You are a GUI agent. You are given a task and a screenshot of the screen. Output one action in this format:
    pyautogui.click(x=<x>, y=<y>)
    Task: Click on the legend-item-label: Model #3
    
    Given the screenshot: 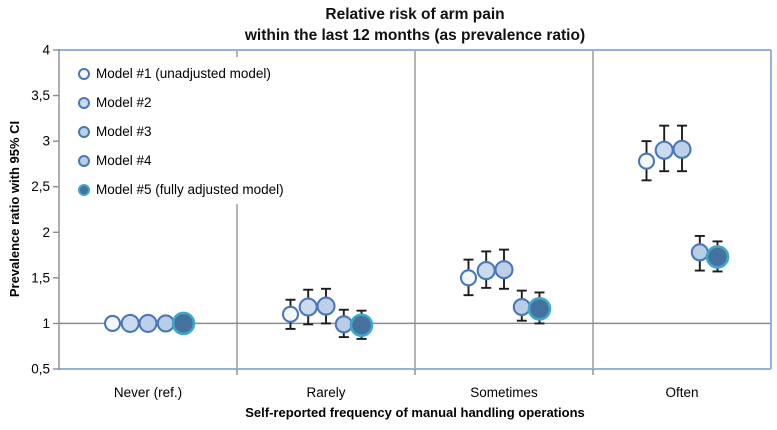 What is the action you would take?
    pyautogui.click(x=124, y=131)
    